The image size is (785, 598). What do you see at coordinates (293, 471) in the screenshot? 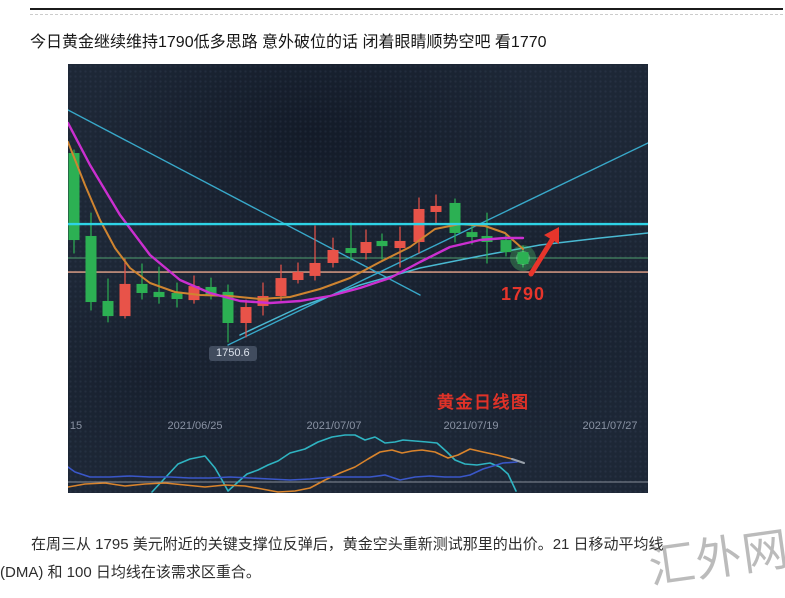
I see `indicator-blue-line` at bounding box center [293, 471].